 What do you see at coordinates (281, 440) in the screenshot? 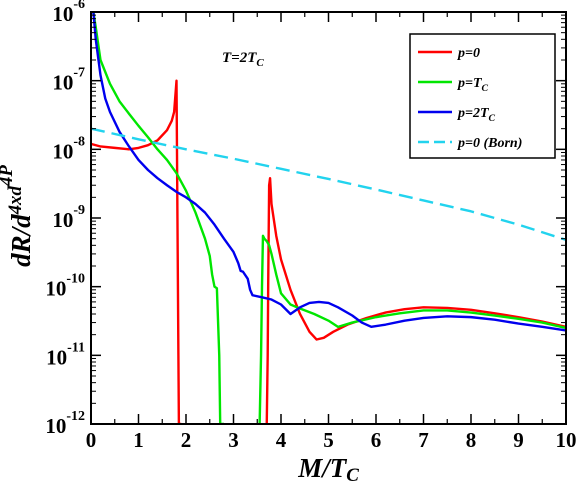
I see `x-tick-label: 4` at bounding box center [281, 440].